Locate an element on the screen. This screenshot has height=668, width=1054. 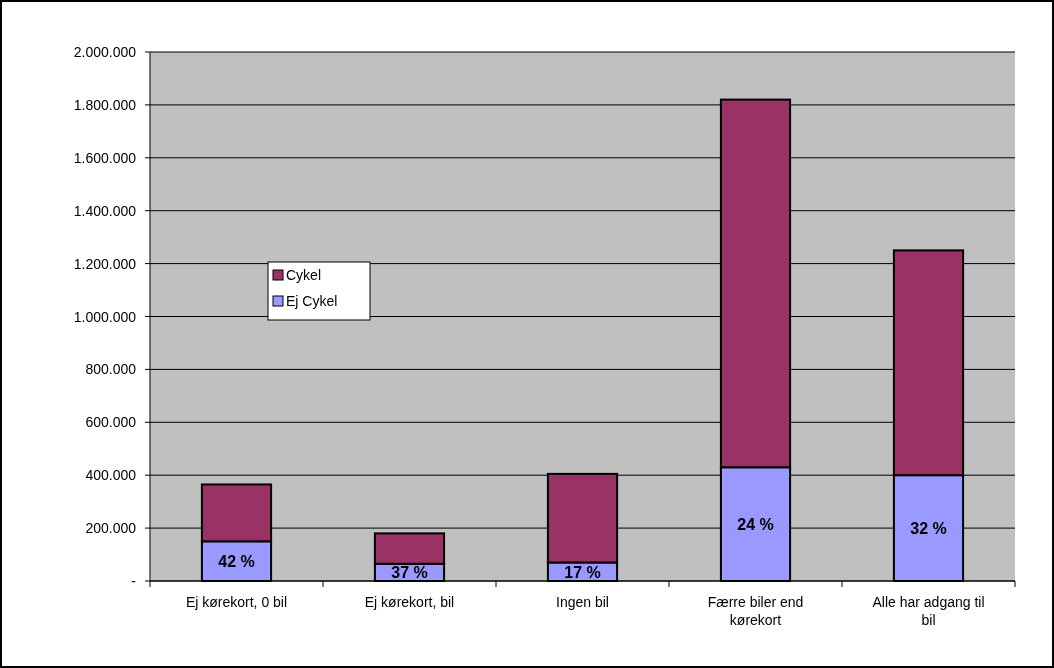
x-tick-label: Ej kørekort, 0 bil is located at coordinates (236, 602).